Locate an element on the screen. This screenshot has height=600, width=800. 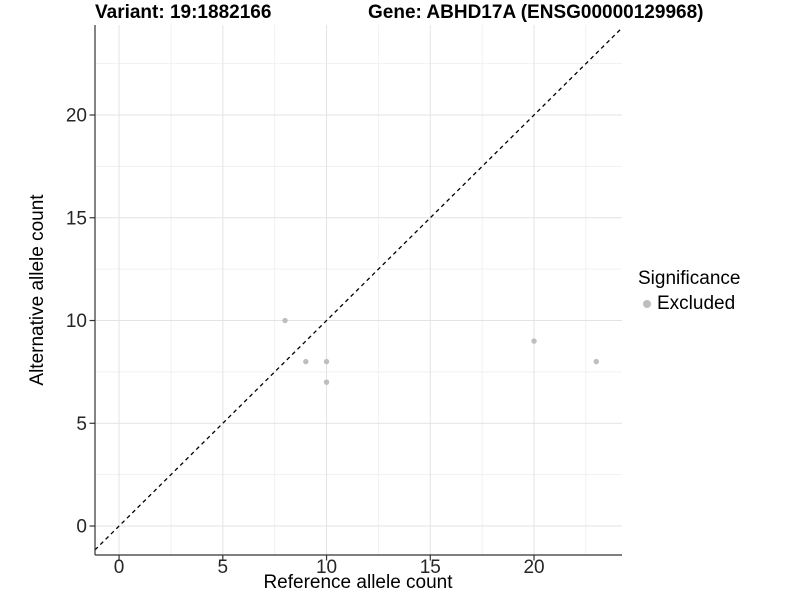
y-tick-label: 0 is located at coordinates (81, 527).